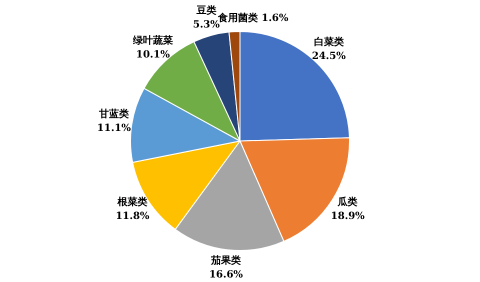  Describe the element at coordinates (114, 128) in the screenshot. I see `data-label: 11.1%` at that location.